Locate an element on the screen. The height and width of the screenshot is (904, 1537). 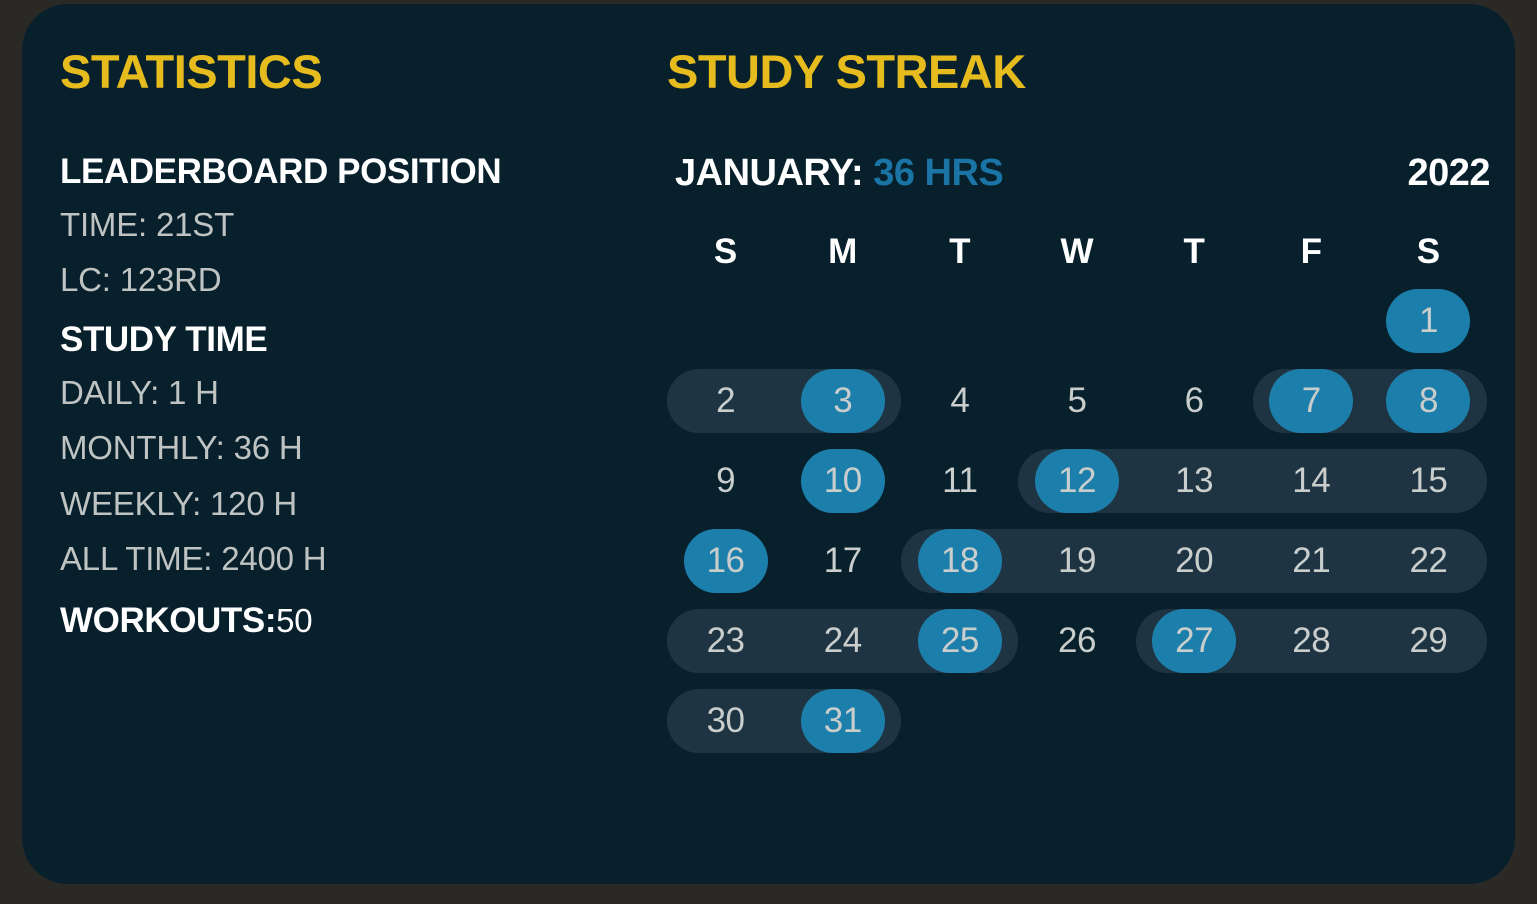
month-summary: JANUARY: 36 HRS is located at coordinates (839, 173).